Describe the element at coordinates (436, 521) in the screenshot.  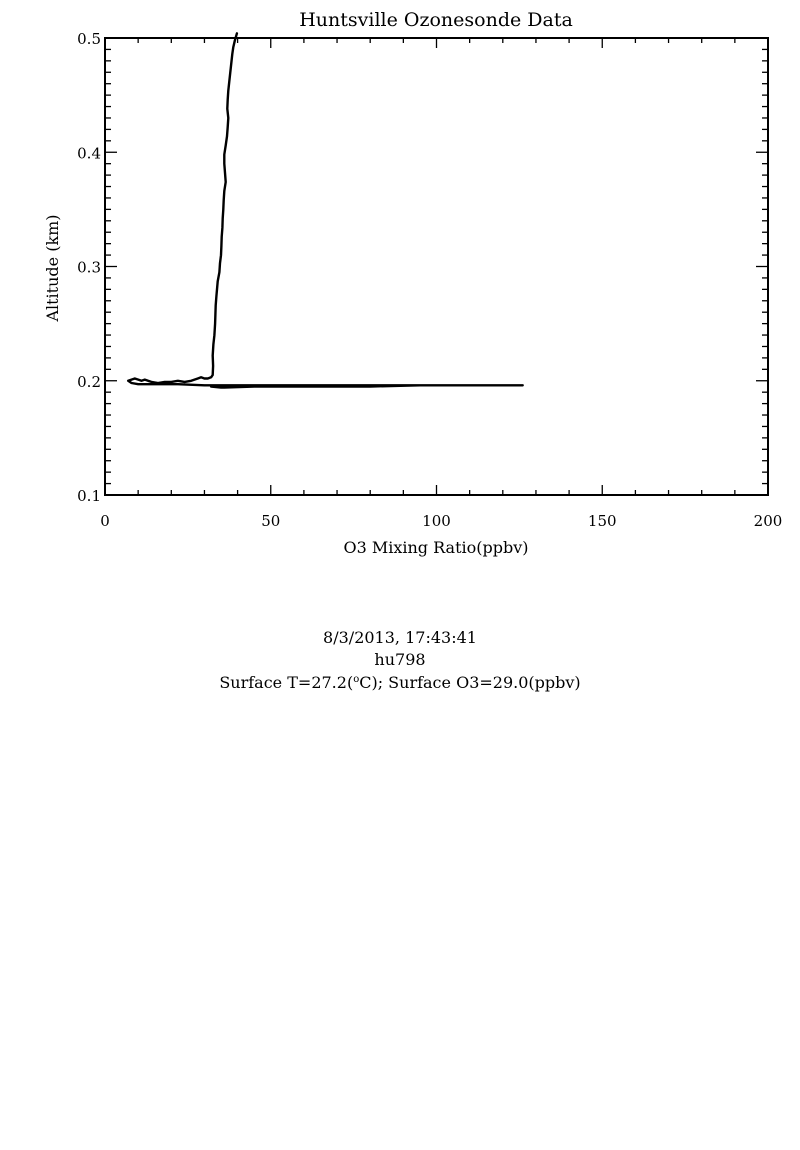
I see `x-tick-label: 100` at that location.